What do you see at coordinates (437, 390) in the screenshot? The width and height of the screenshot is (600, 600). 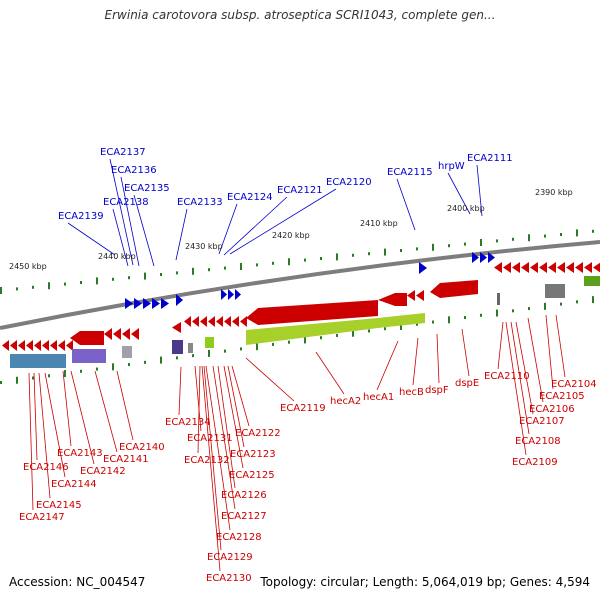 I see `gene-label-dspF: dspF` at bounding box center [437, 390].